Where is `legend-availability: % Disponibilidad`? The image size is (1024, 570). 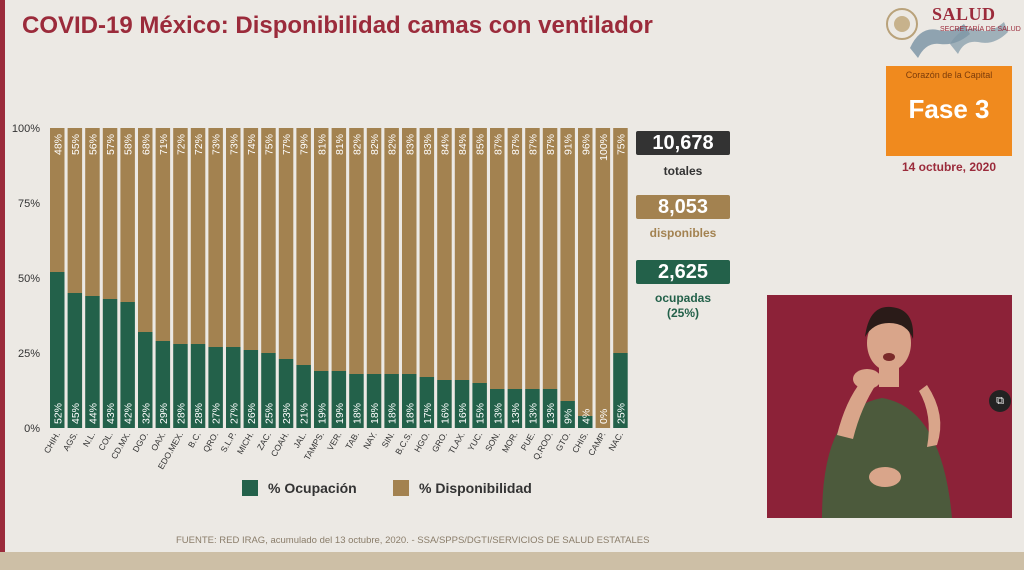
legend-availability: % Disponibilidad is located at coordinates (462, 488).